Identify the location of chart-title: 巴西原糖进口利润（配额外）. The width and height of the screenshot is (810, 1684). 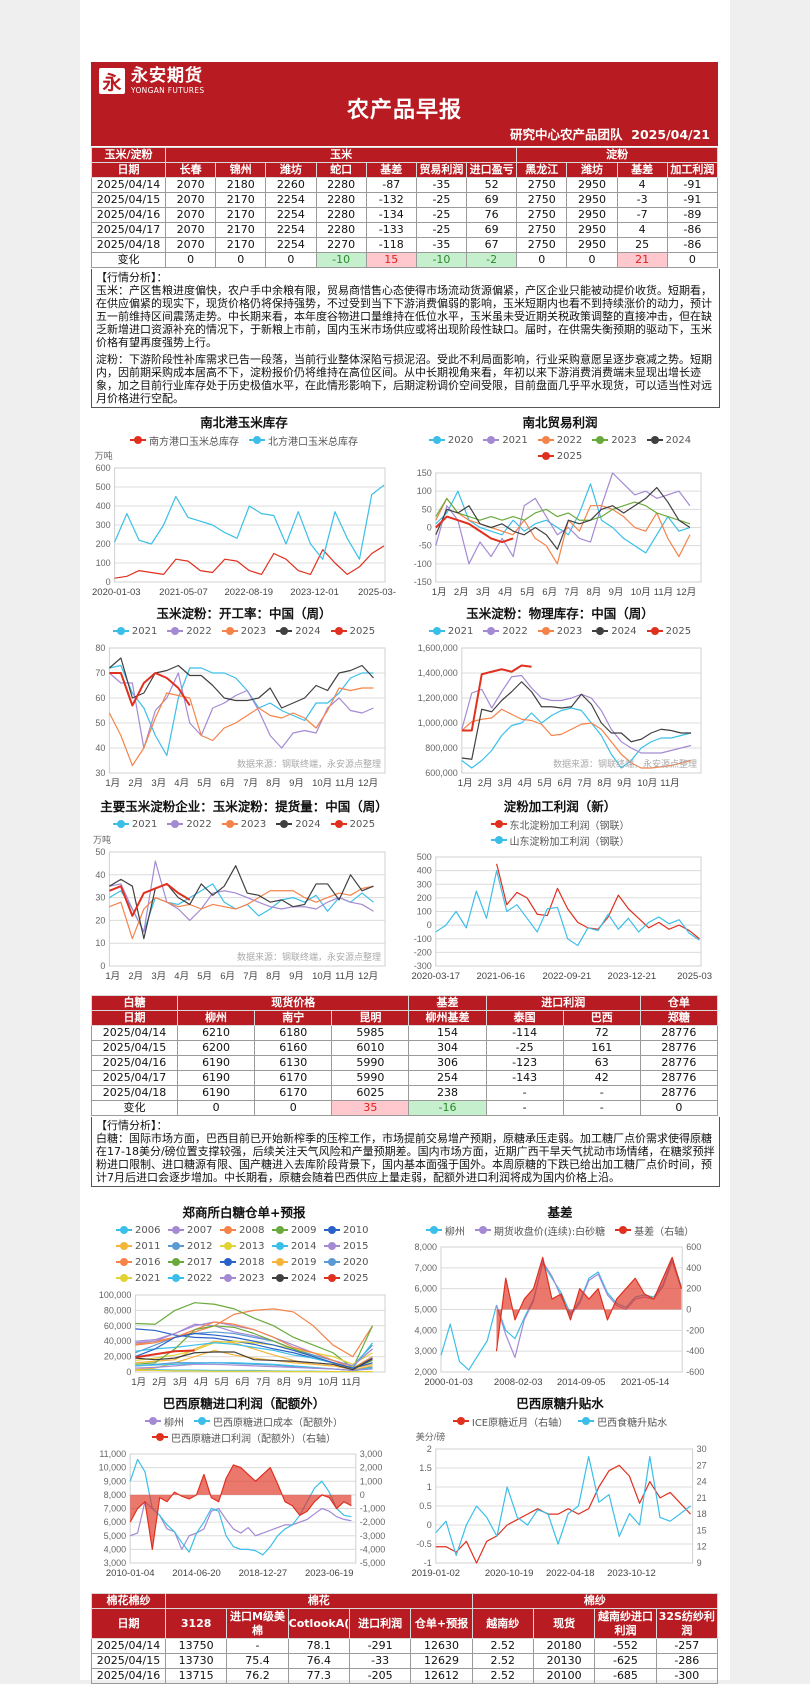
(244, 1403).